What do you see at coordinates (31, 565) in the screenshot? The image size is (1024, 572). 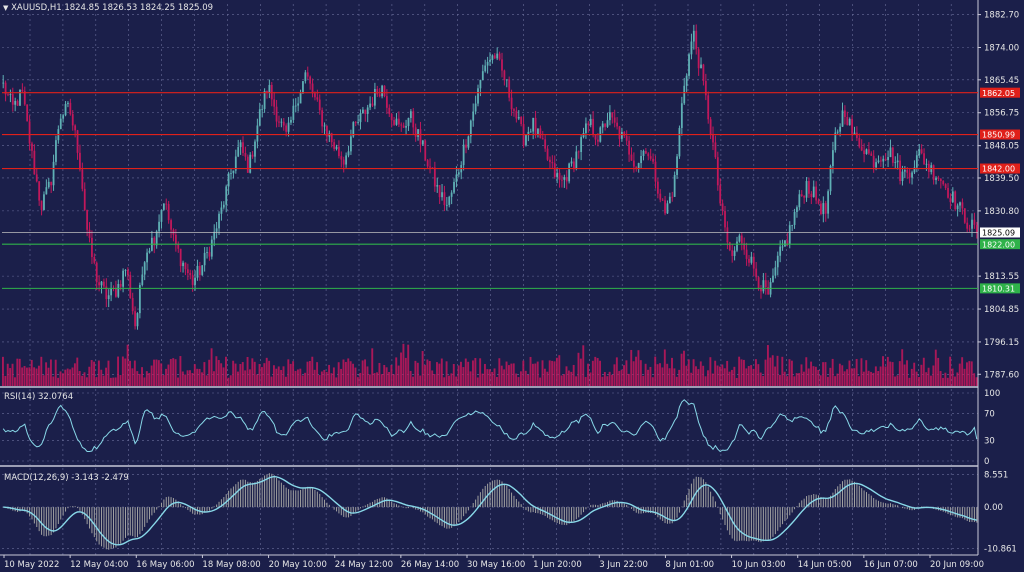 I see `time-axis-label: 10 May 2022` at bounding box center [31, 565].